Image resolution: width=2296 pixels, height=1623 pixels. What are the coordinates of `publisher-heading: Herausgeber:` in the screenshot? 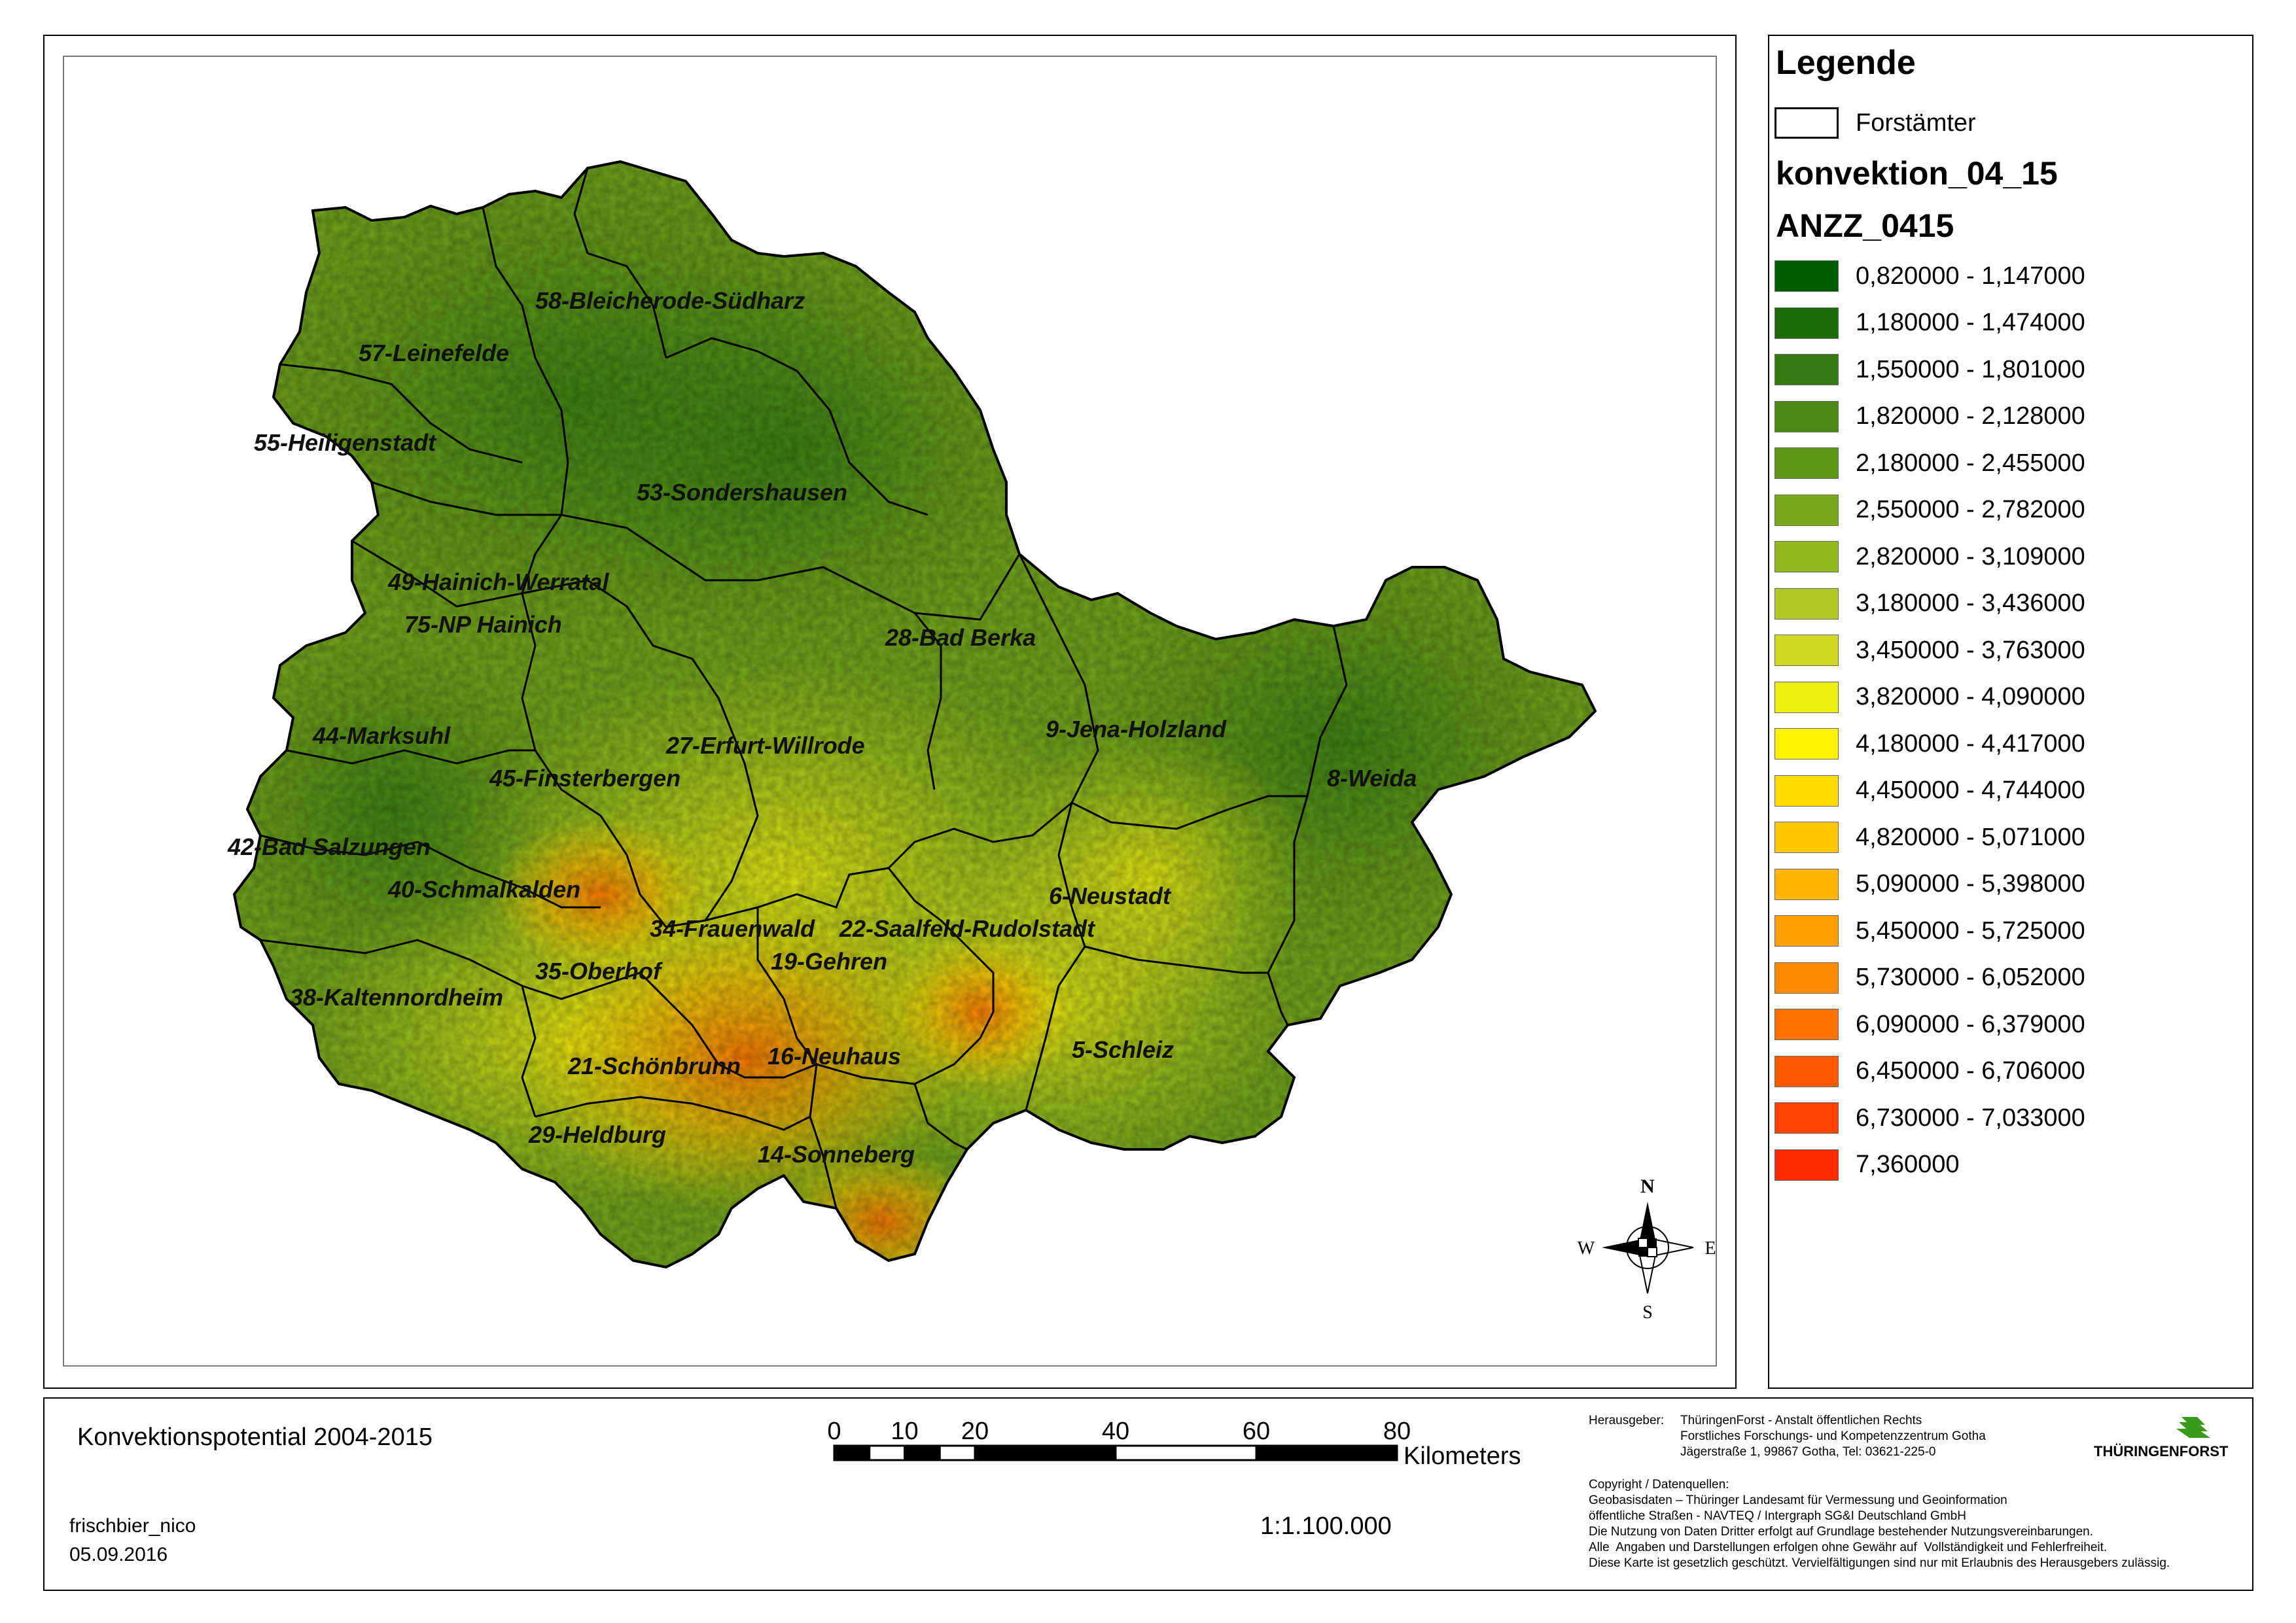 It's located at (1627, 1421).